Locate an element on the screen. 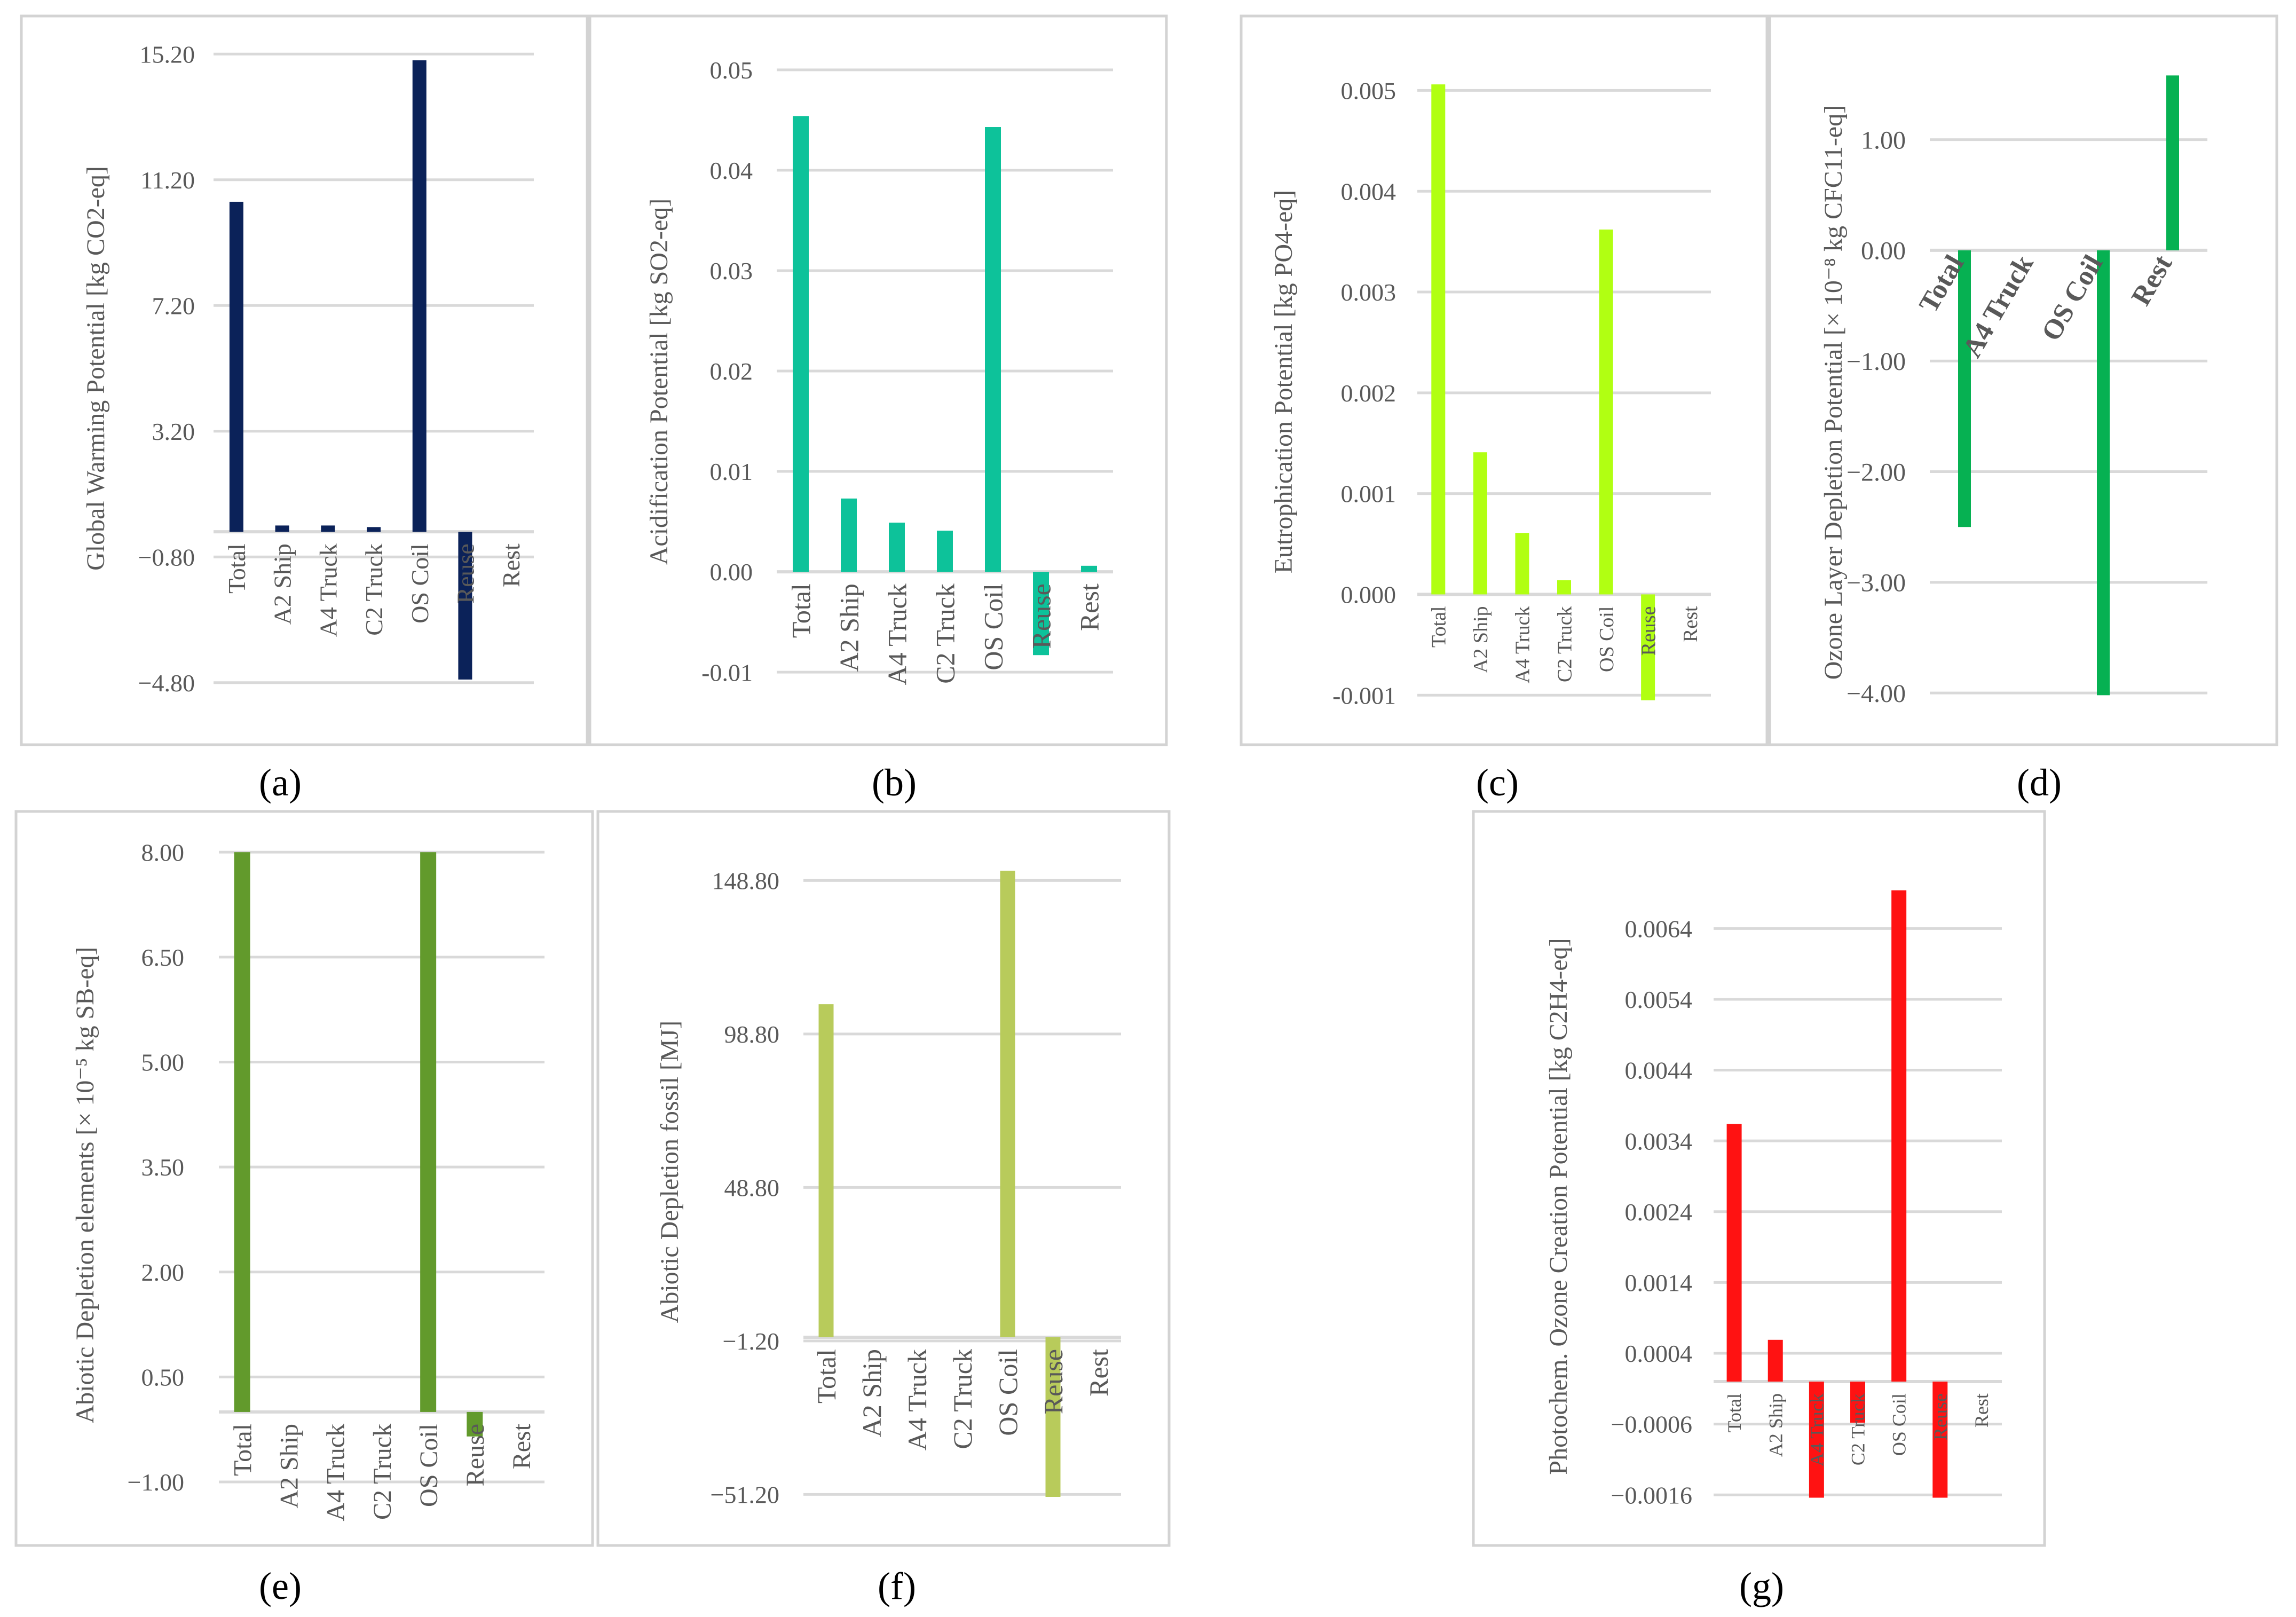  y-tick-label: 0.02 is located at coordinates (731, 371).